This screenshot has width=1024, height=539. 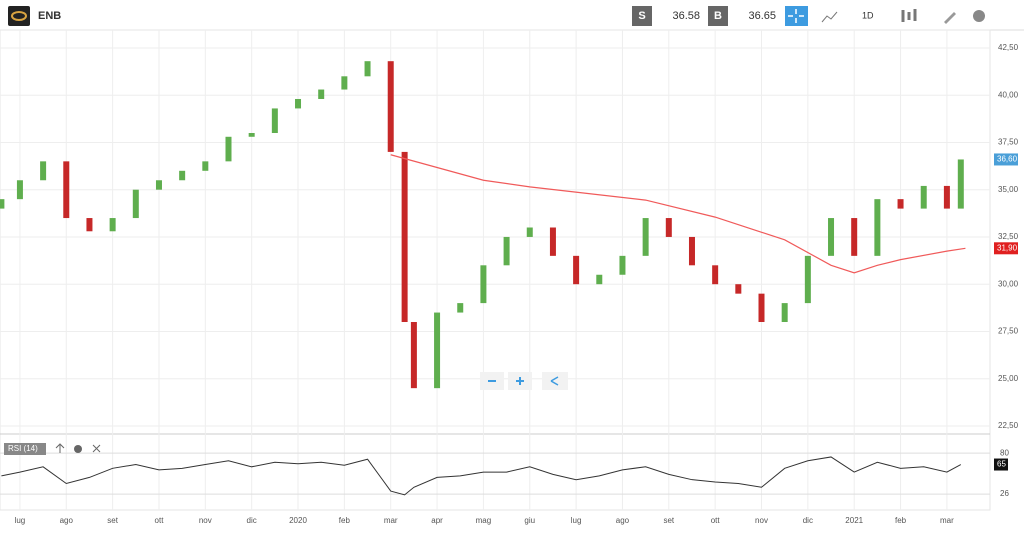 I want to click on x-tick-label: giu, so click(x=529, y=520).